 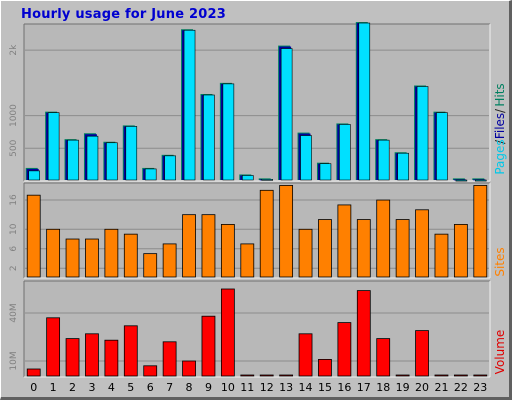 What do you see at coordinates (14, 200) in the screenshot?
I see `y-tick-label: 16` at bounding box center [14, 200].